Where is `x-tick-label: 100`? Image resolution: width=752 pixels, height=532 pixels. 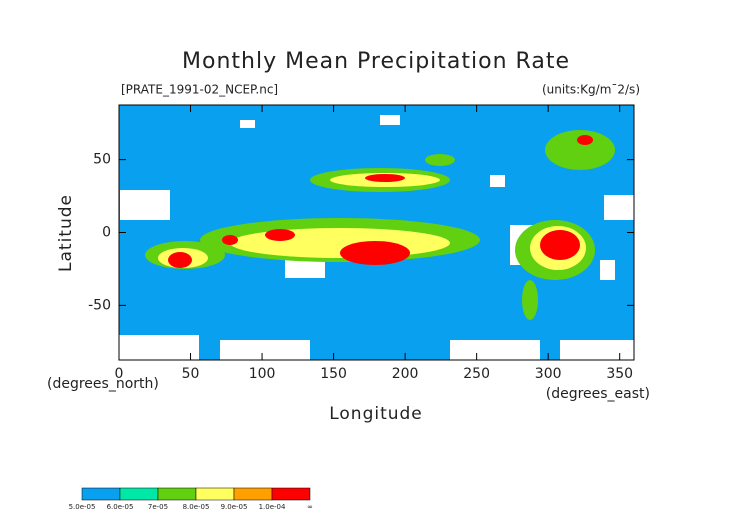 x-tick-label: 100 is located at coordinates (262, 374).